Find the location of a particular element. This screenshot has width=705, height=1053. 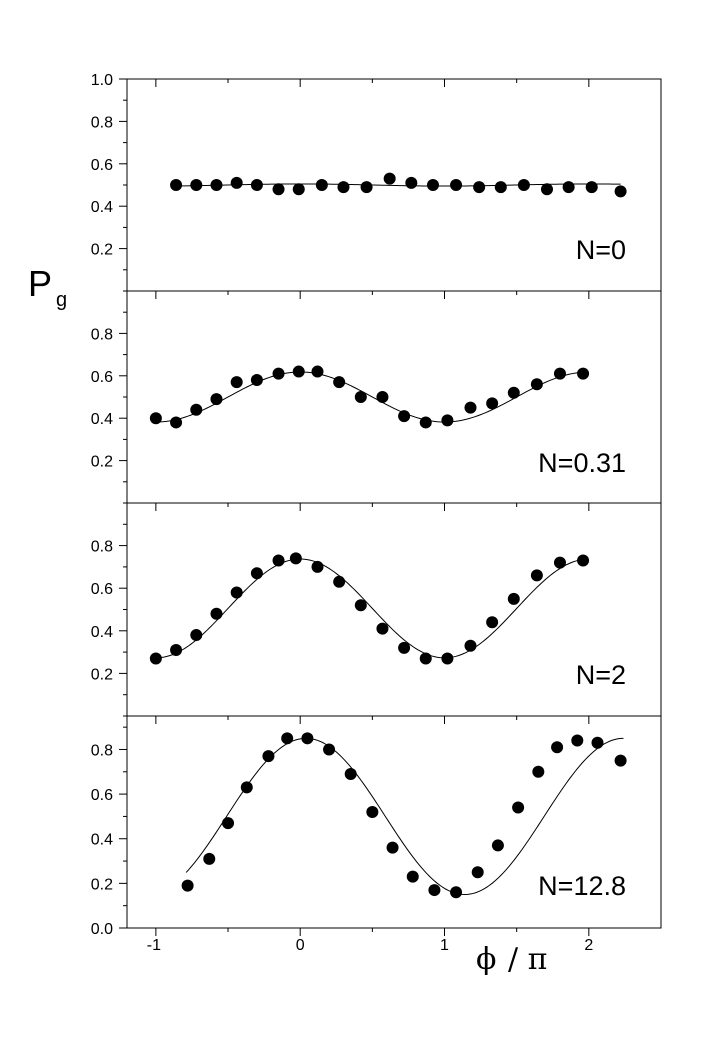

x-tick-labels: -1 0 1 2 is located at coordinates (370, 945).